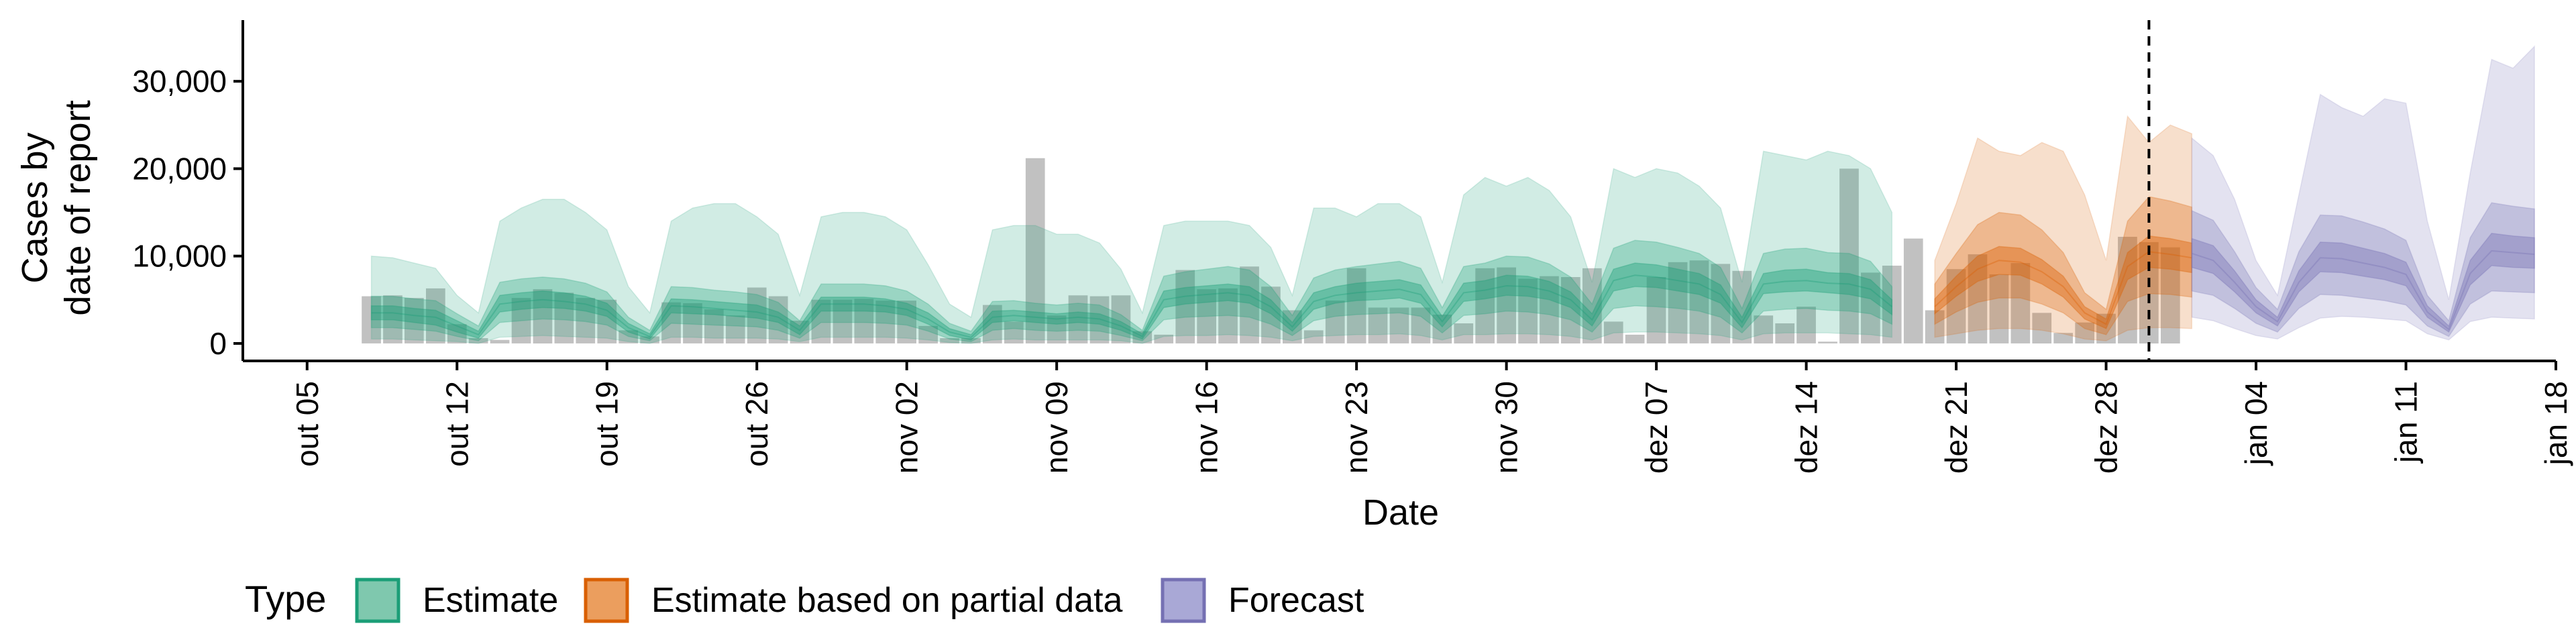 This screenshot has width=2576, height=644. I want to click on x-tick-label: out 05, so click(307, 424).